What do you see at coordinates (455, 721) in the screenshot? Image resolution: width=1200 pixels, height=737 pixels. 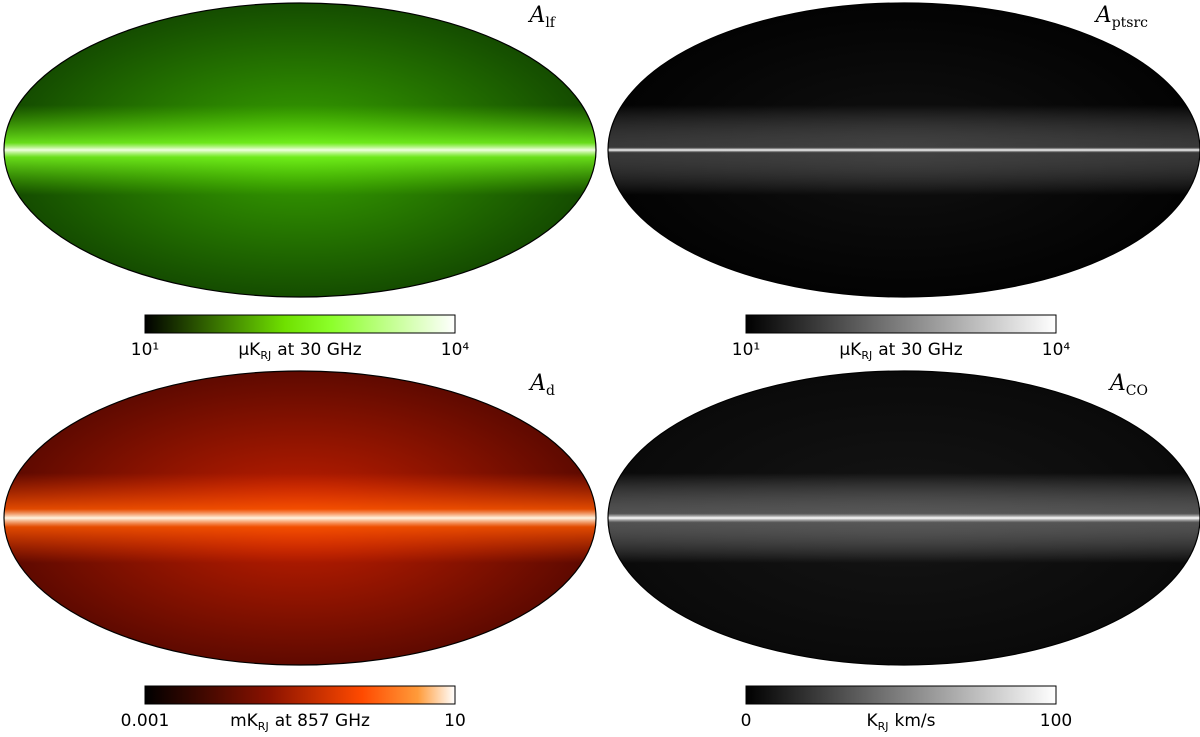 I see `colorbar-max: 10` at bounding box center [455, 721].